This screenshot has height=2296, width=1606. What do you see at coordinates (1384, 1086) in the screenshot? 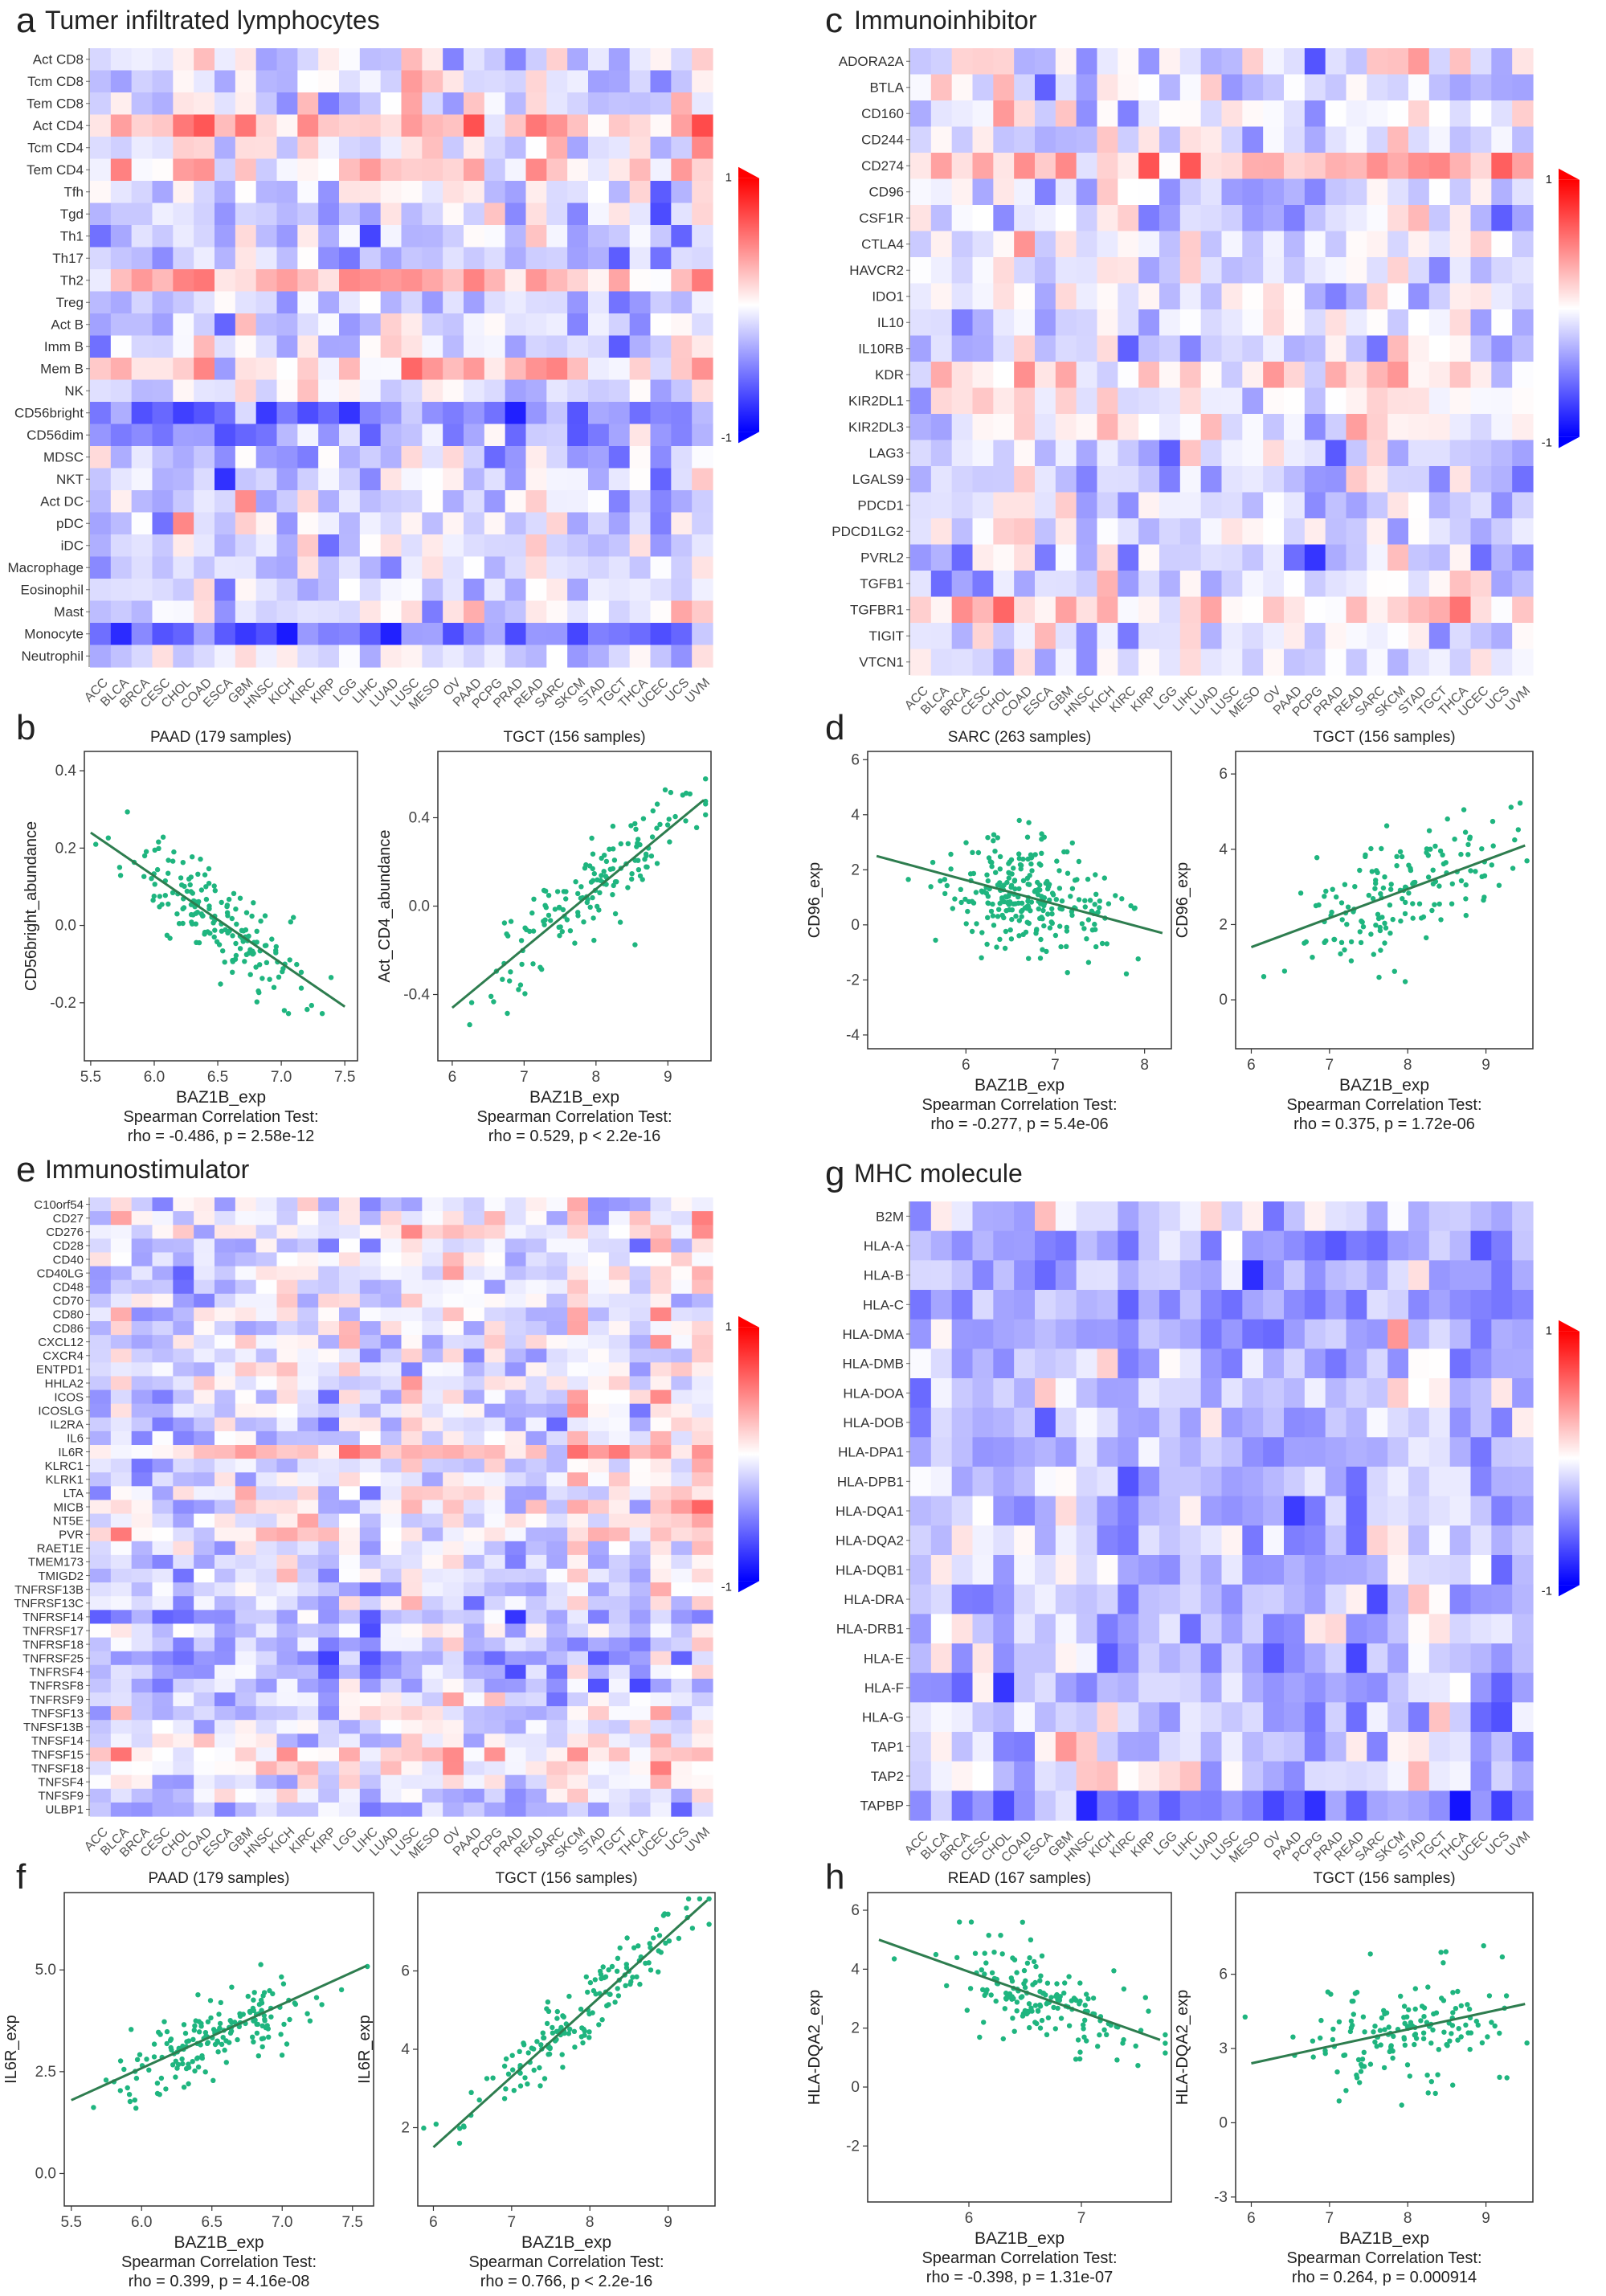
I see `x-axis-label: BAZ1B_exp` at bounding box center [1384, 1086].